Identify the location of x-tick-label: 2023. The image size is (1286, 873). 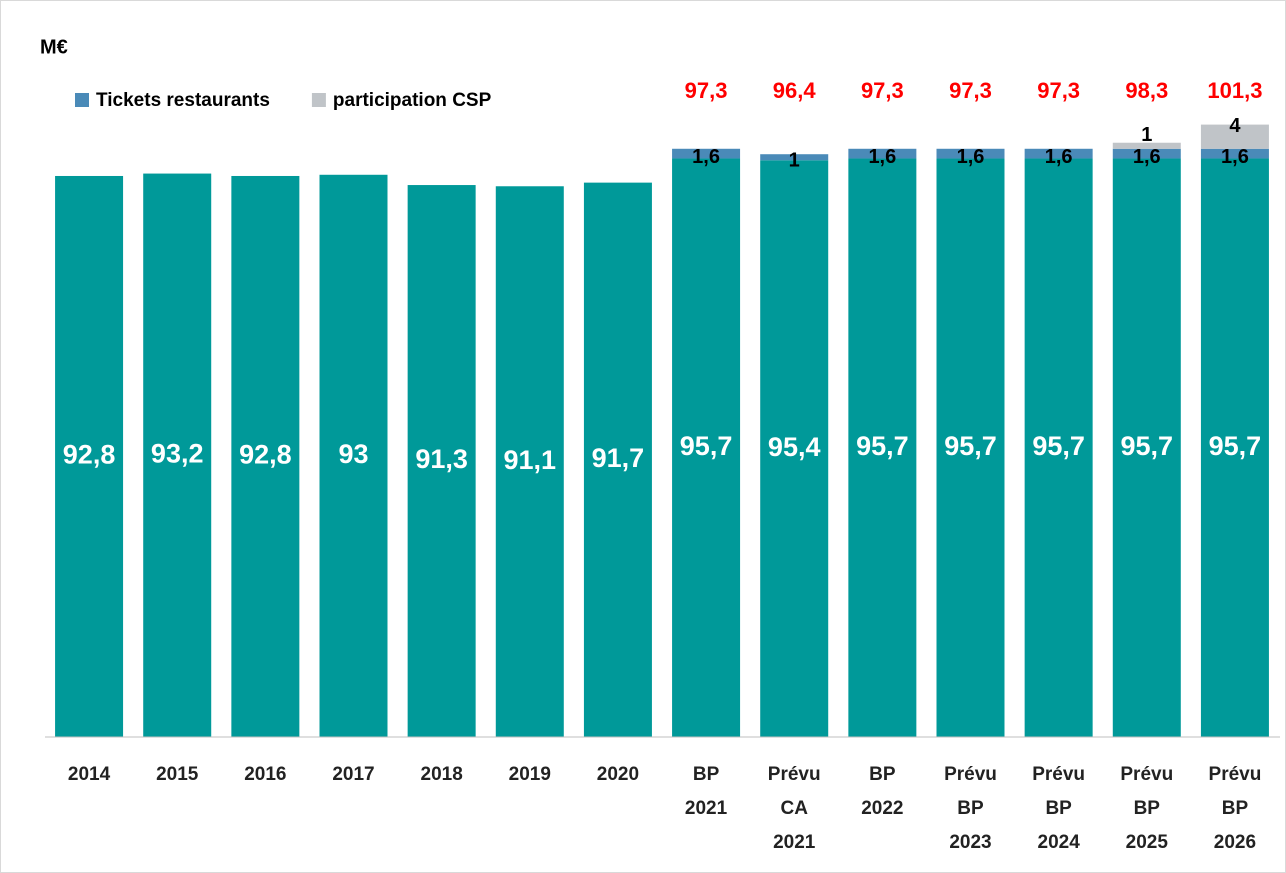
(970, 842).